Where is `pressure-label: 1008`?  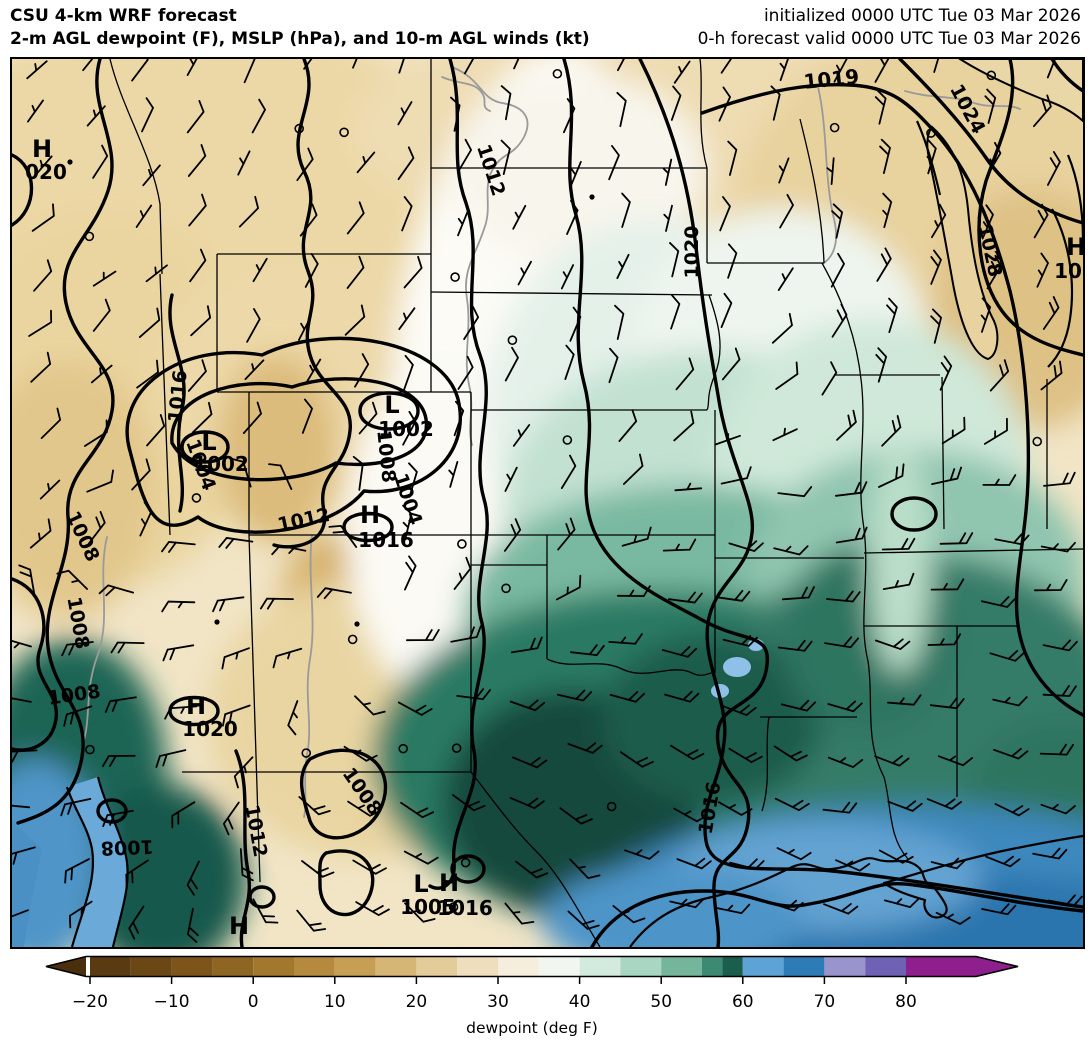
pressure-label: 1008 is located at coordinates (127, 847).